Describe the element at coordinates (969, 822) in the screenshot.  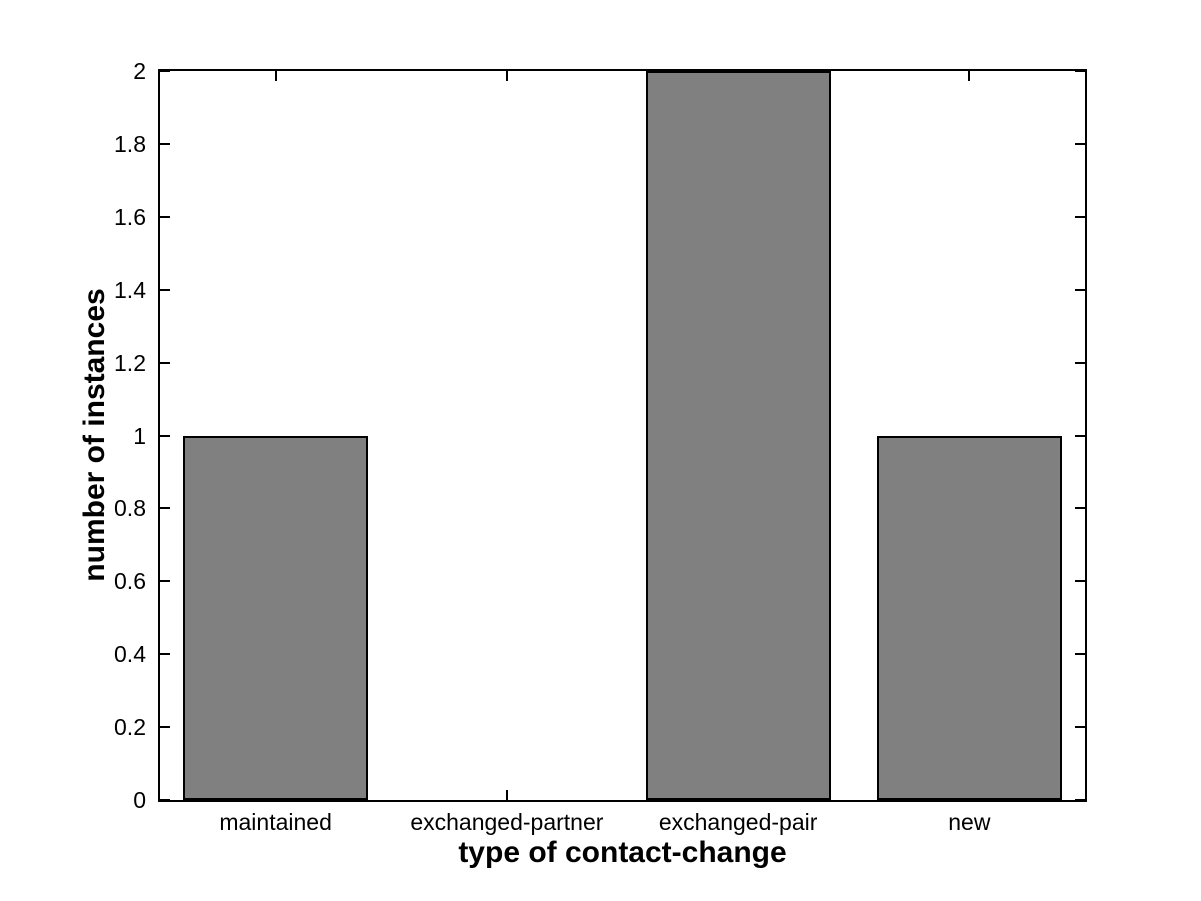
I see `x-tick-label: new` at that location.